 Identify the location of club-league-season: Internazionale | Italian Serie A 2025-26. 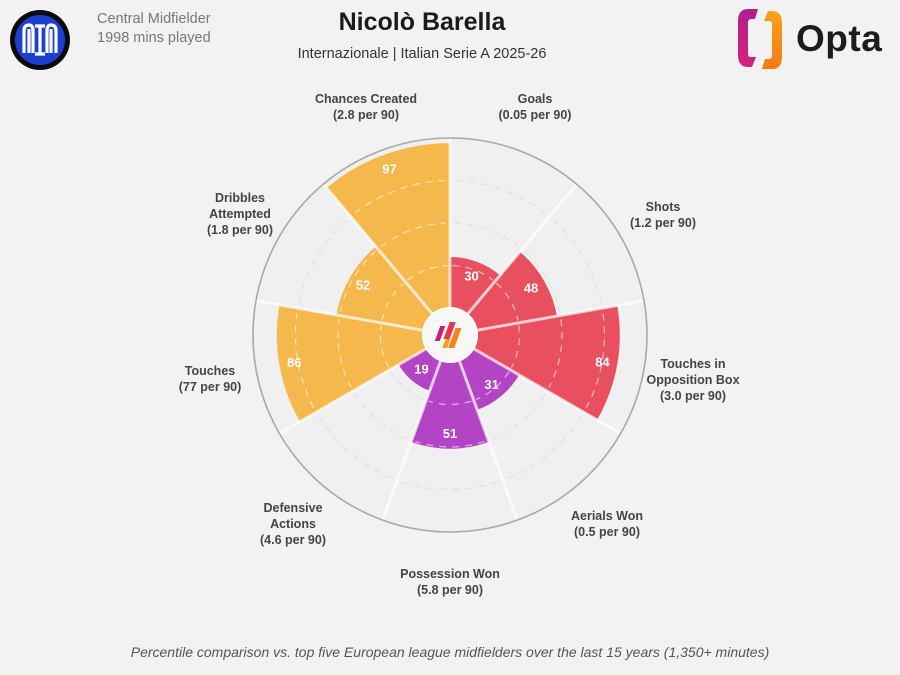
(422, 54).